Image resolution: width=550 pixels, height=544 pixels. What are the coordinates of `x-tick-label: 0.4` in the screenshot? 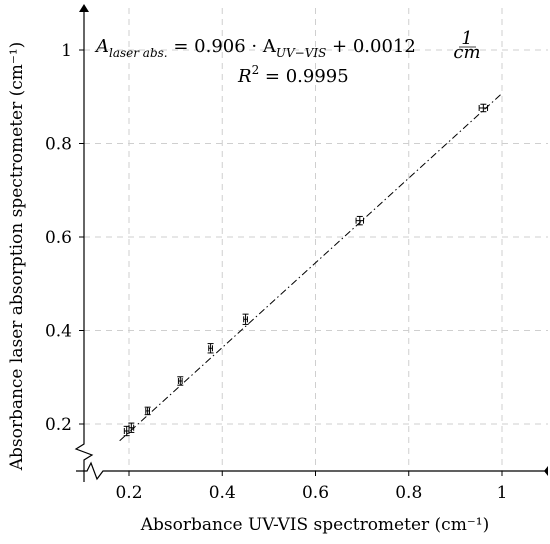 It's located at (222, 493).